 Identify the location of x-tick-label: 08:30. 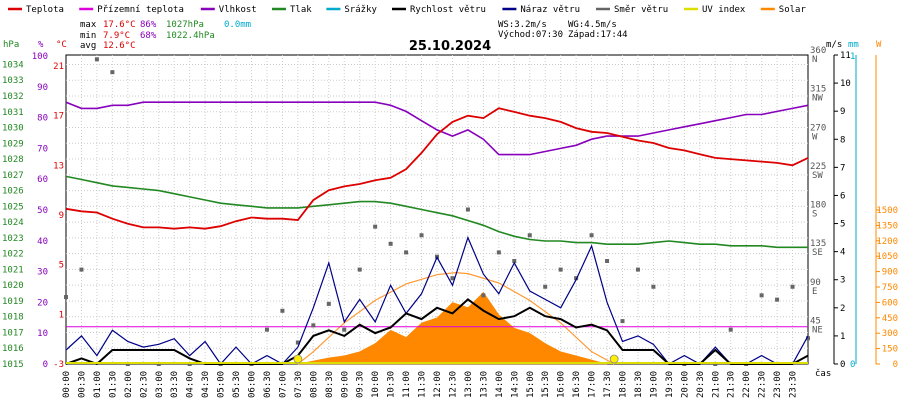
(330, 384).